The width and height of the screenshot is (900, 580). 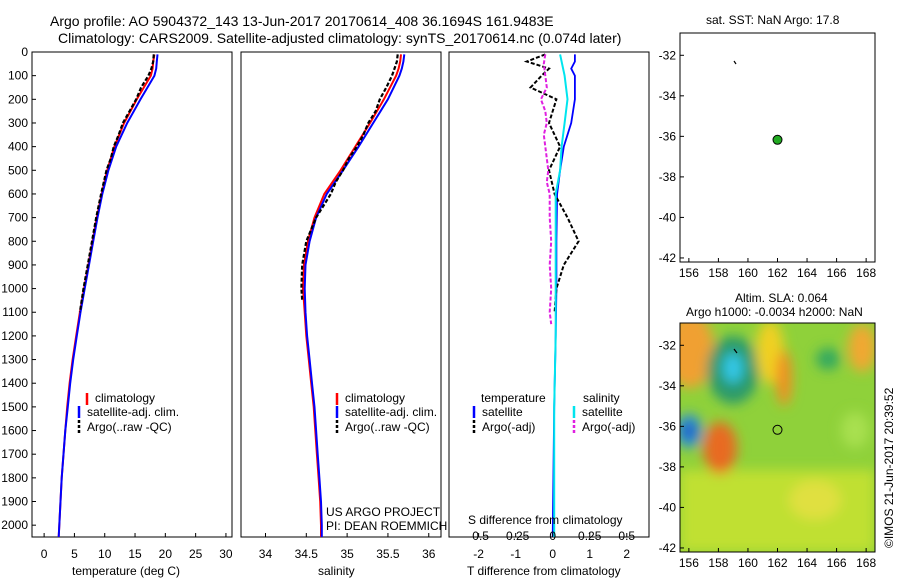 What do you see at coordinates (386, 526) in the screenshot?
I see `sal-annotation-pi: PI: DEAN ROEMMICH` at bounding box center [386, 526].